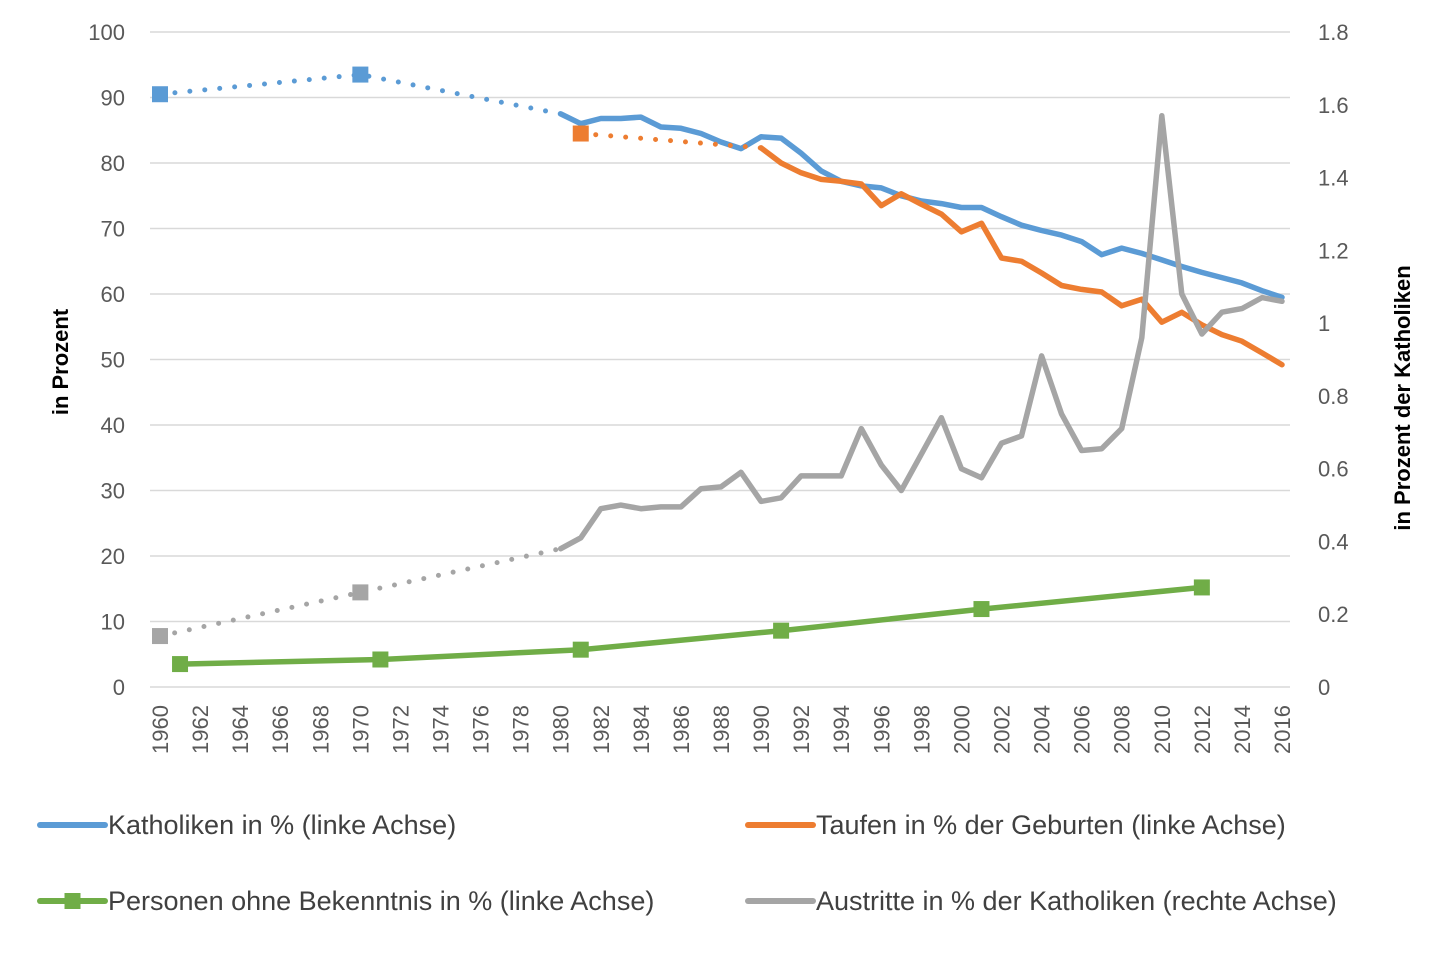 Image resolution: width=1456 pixels, height=959 pixels. I want to click on left-tick-label: 70, so click(113, 229).